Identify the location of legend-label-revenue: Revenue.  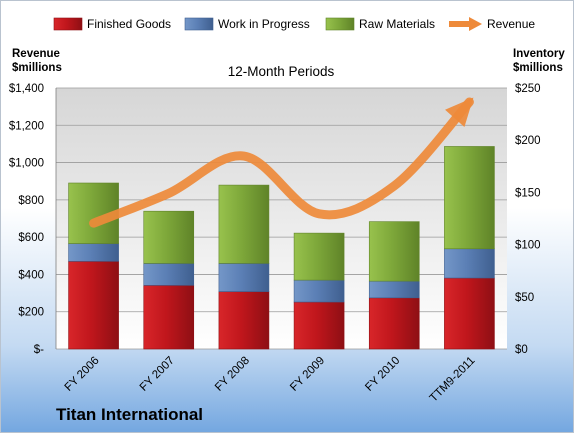
(511, 24).